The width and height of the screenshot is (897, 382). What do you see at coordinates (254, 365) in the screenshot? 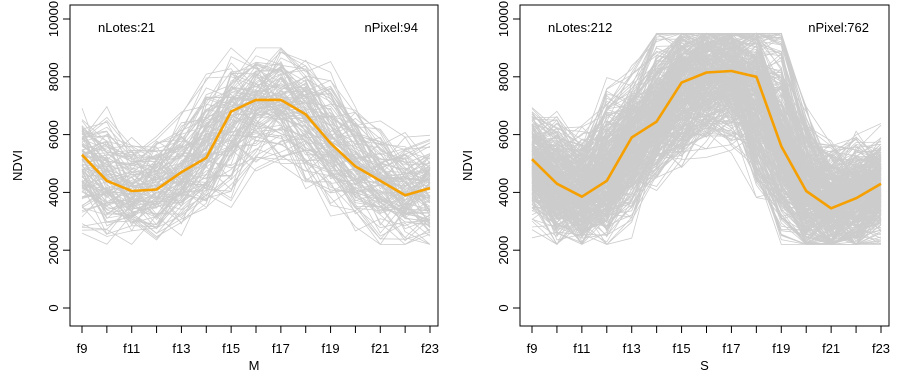
I see `x-axis-title-m: M` at bounding box center [254, 365].